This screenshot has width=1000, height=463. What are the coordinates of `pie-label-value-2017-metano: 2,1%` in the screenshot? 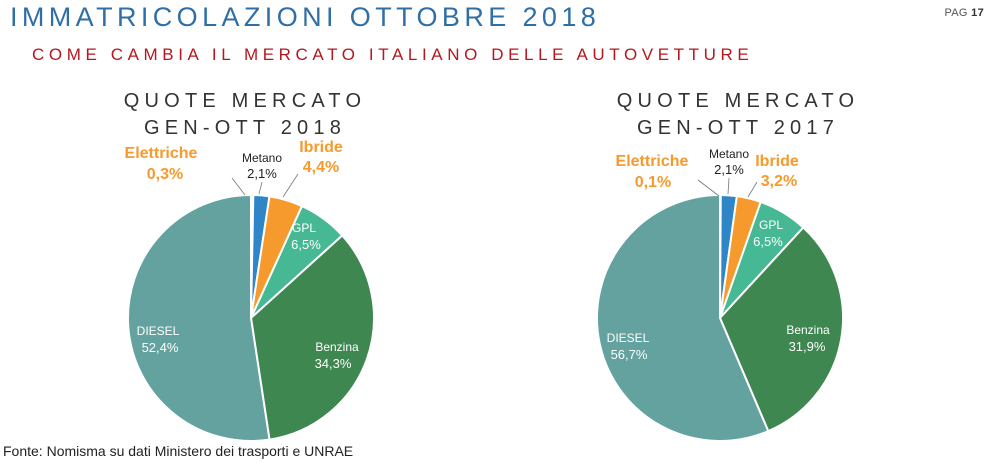 It's located at (729, 169).